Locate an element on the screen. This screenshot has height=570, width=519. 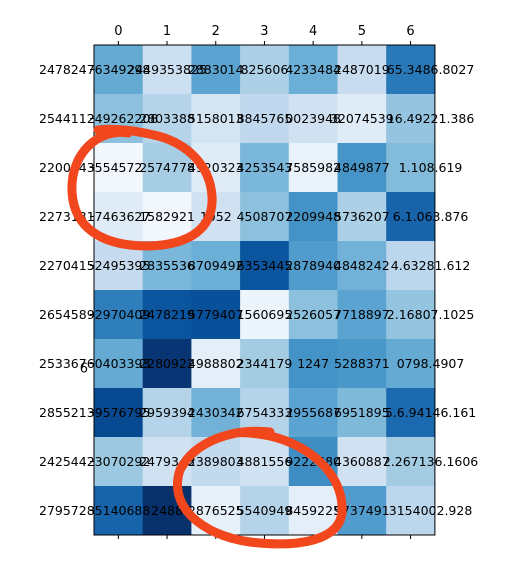
cell-label-r3-c3: 4508707 is located at coordinates (265, 216).